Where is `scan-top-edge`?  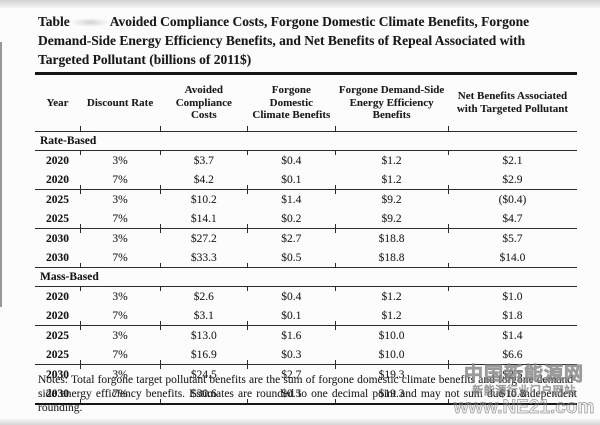 scan-top-edge is located at coordinates (300, 4).